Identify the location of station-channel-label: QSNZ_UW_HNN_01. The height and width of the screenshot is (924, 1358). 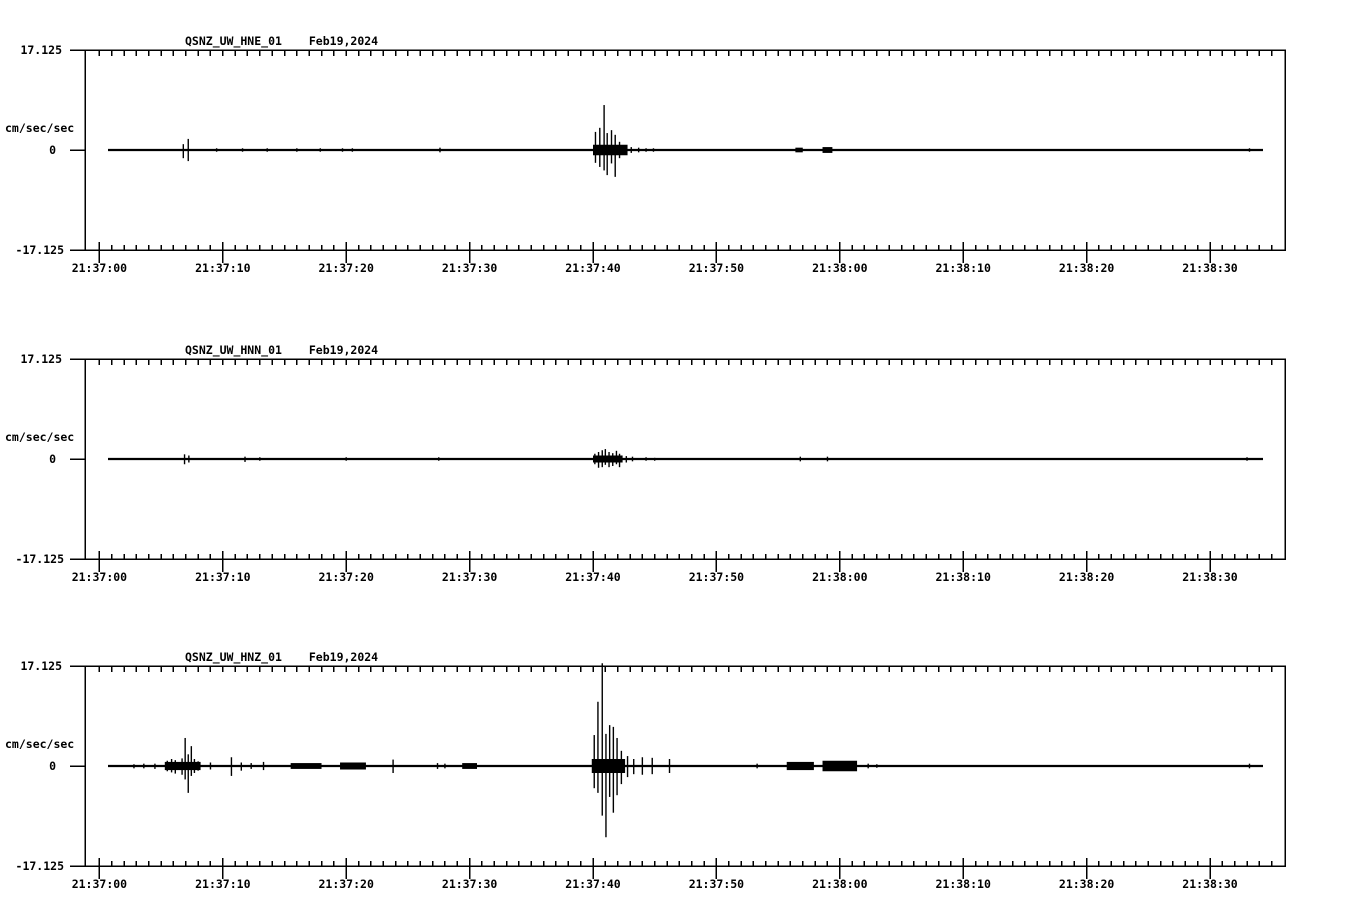
(233, 350).